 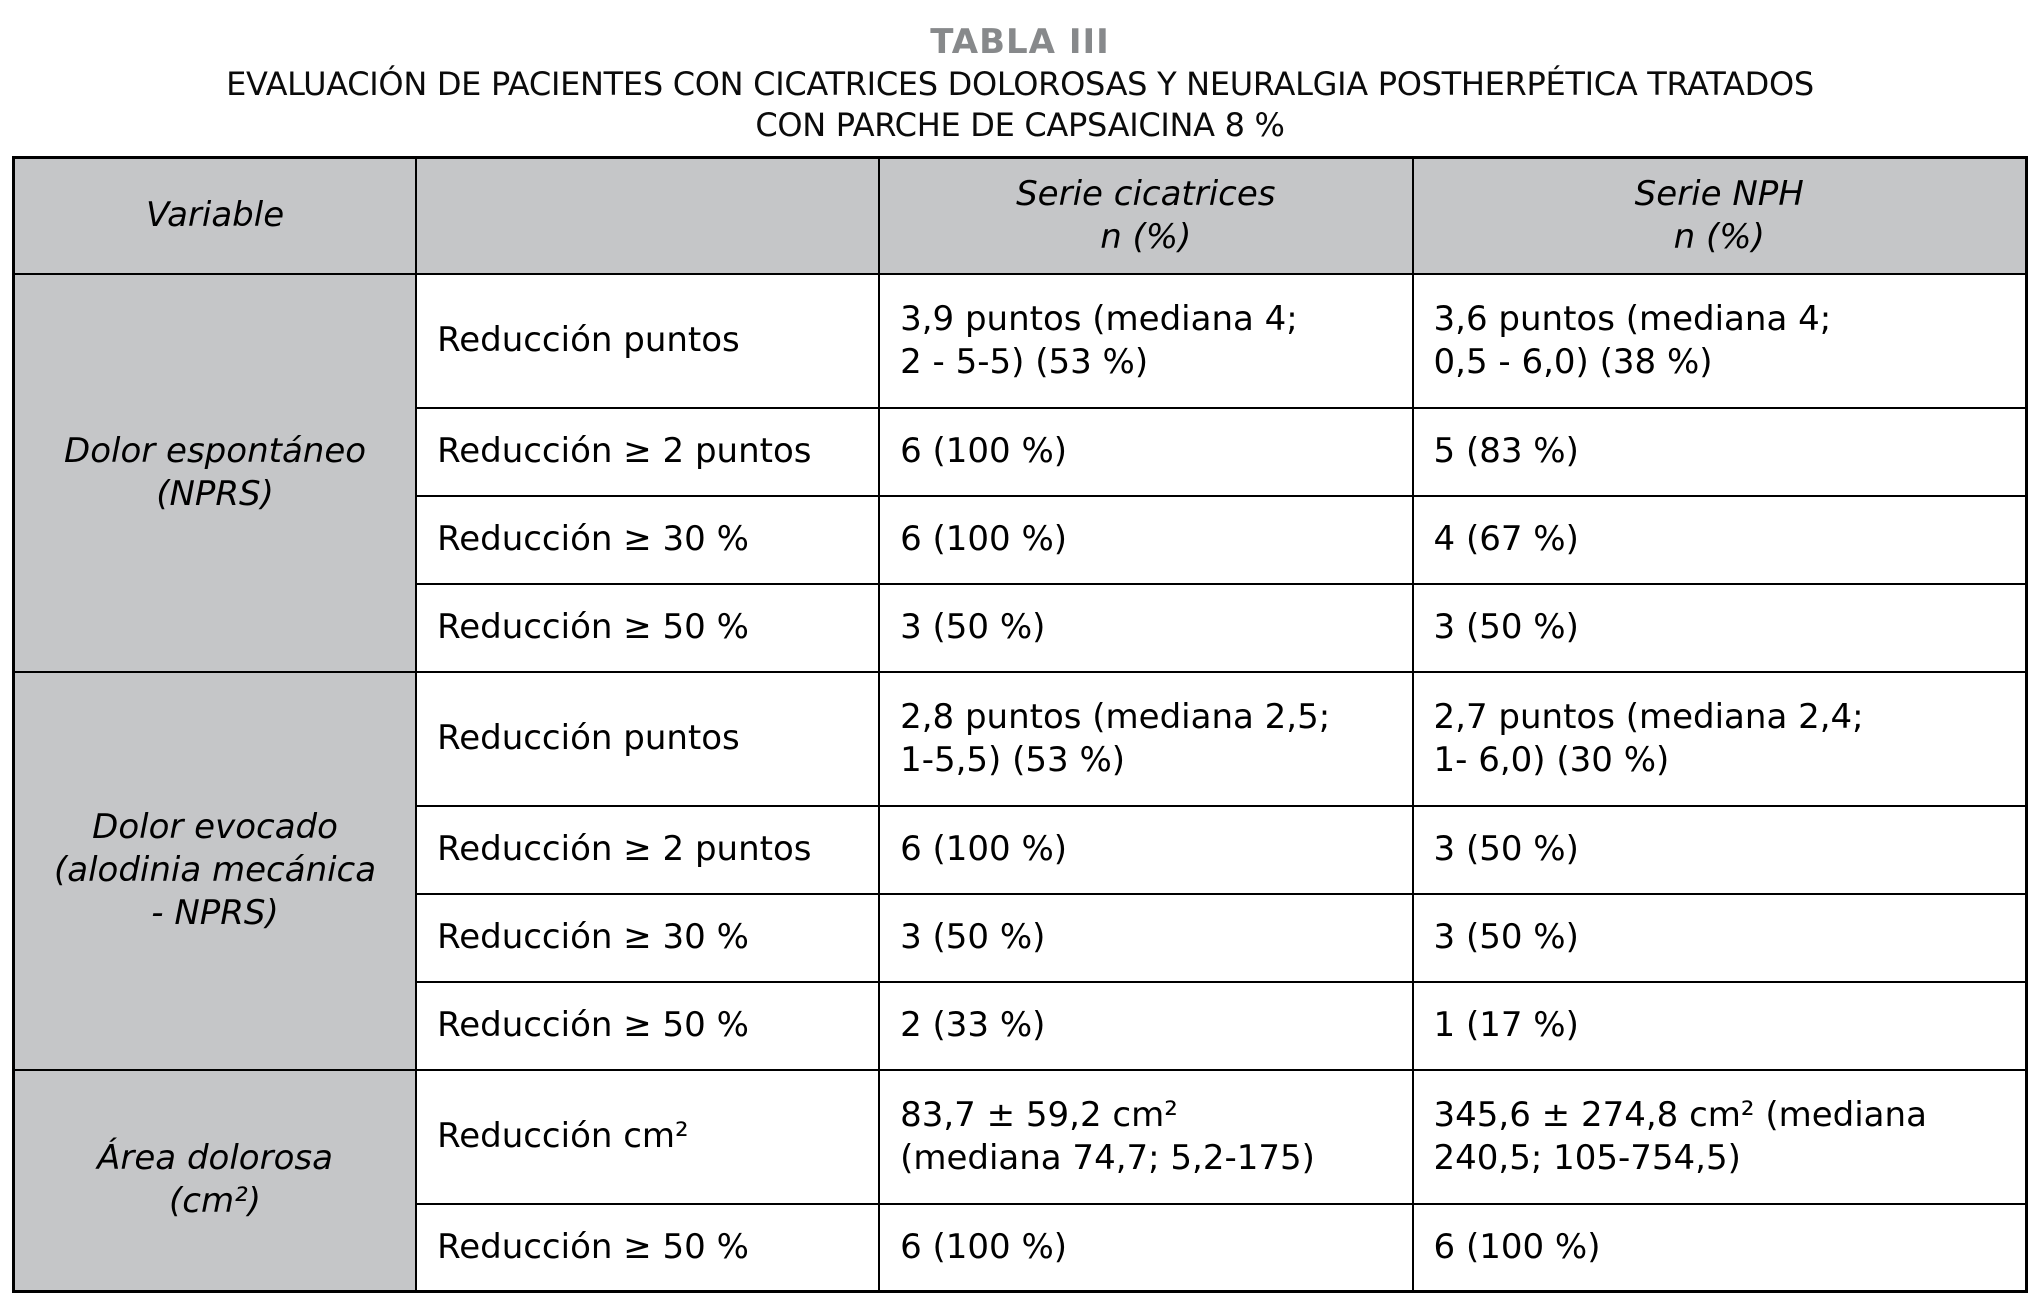 I want to click on header-serie-nph: Serie NPH n (%), so click(x=1719, y=215).